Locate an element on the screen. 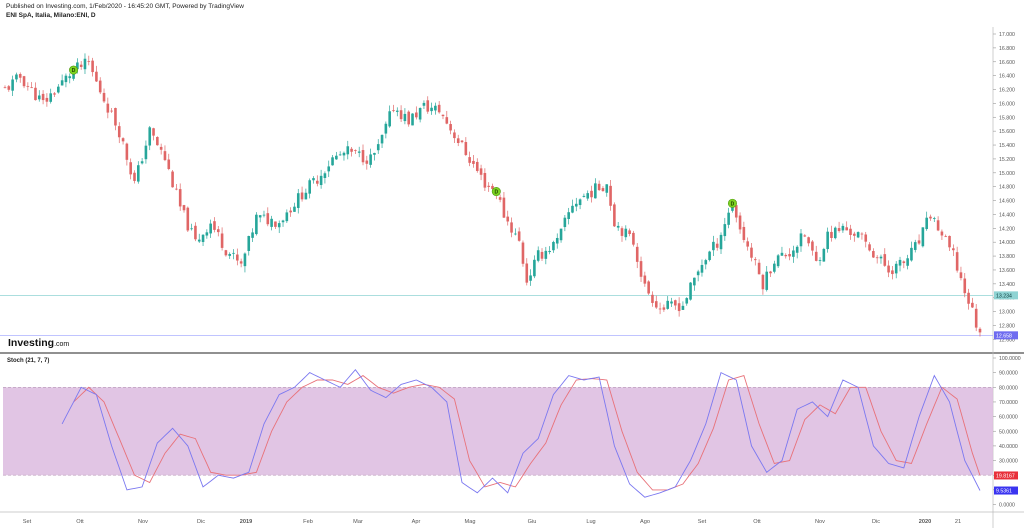 Image resolution: width=1024 pixels, height=528 pixels. price-tick-label: 14.400 is located at coordinates (1007, 215).